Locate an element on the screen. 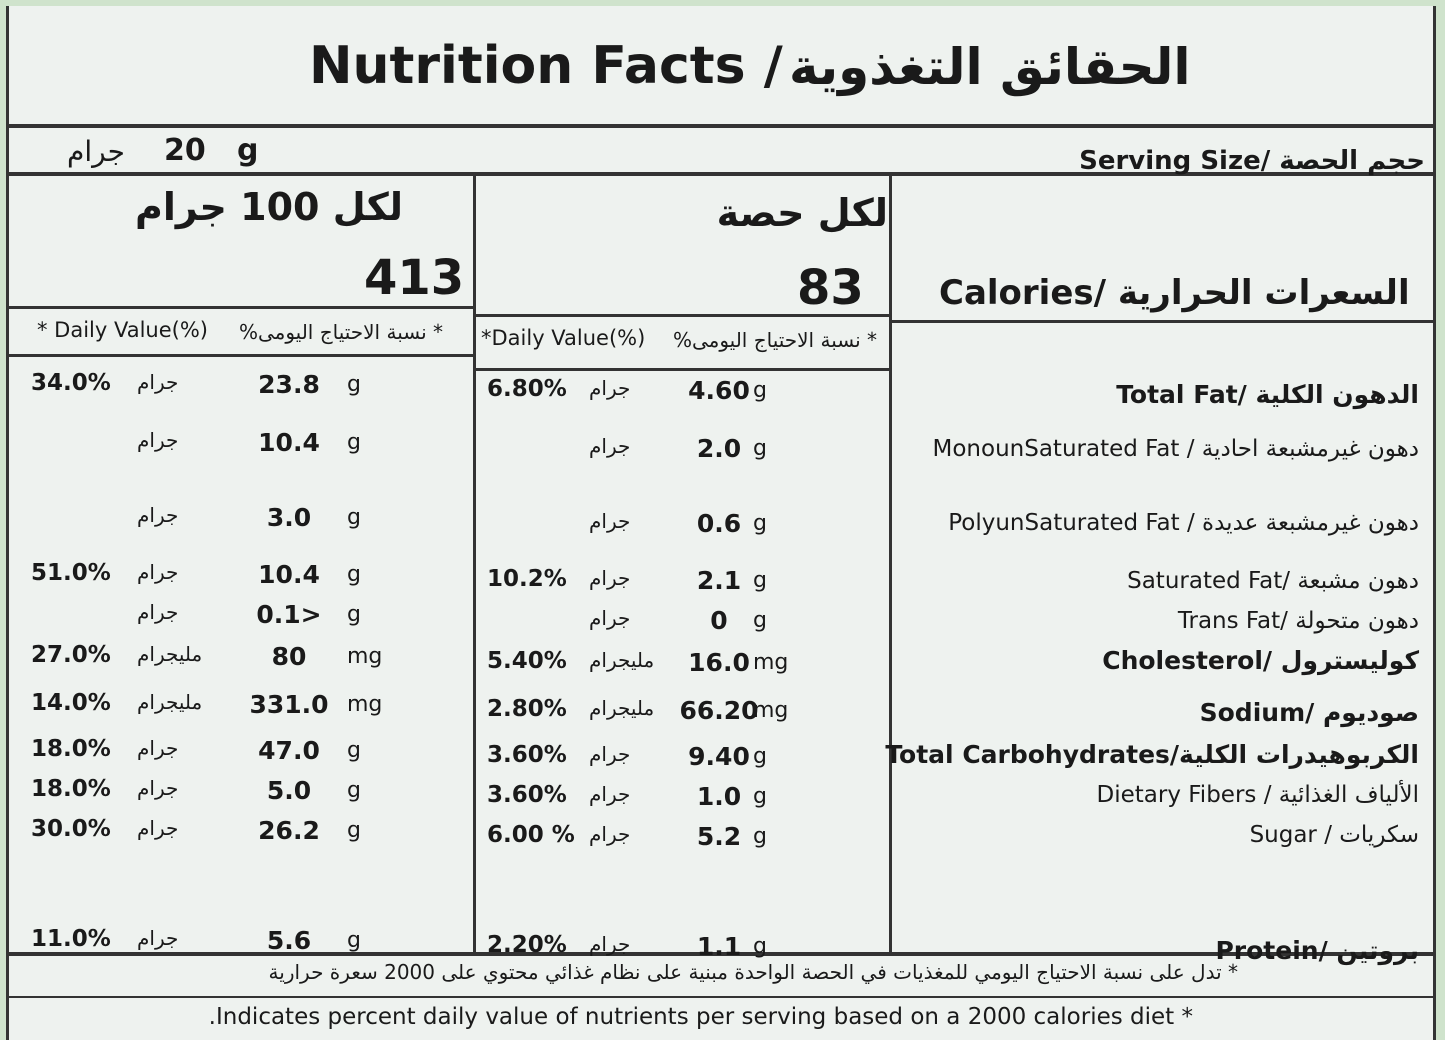 The image size is (1445, 1040). calories-label: Calories/ السعرات الحرارية is located at coordinates (1174, 293).